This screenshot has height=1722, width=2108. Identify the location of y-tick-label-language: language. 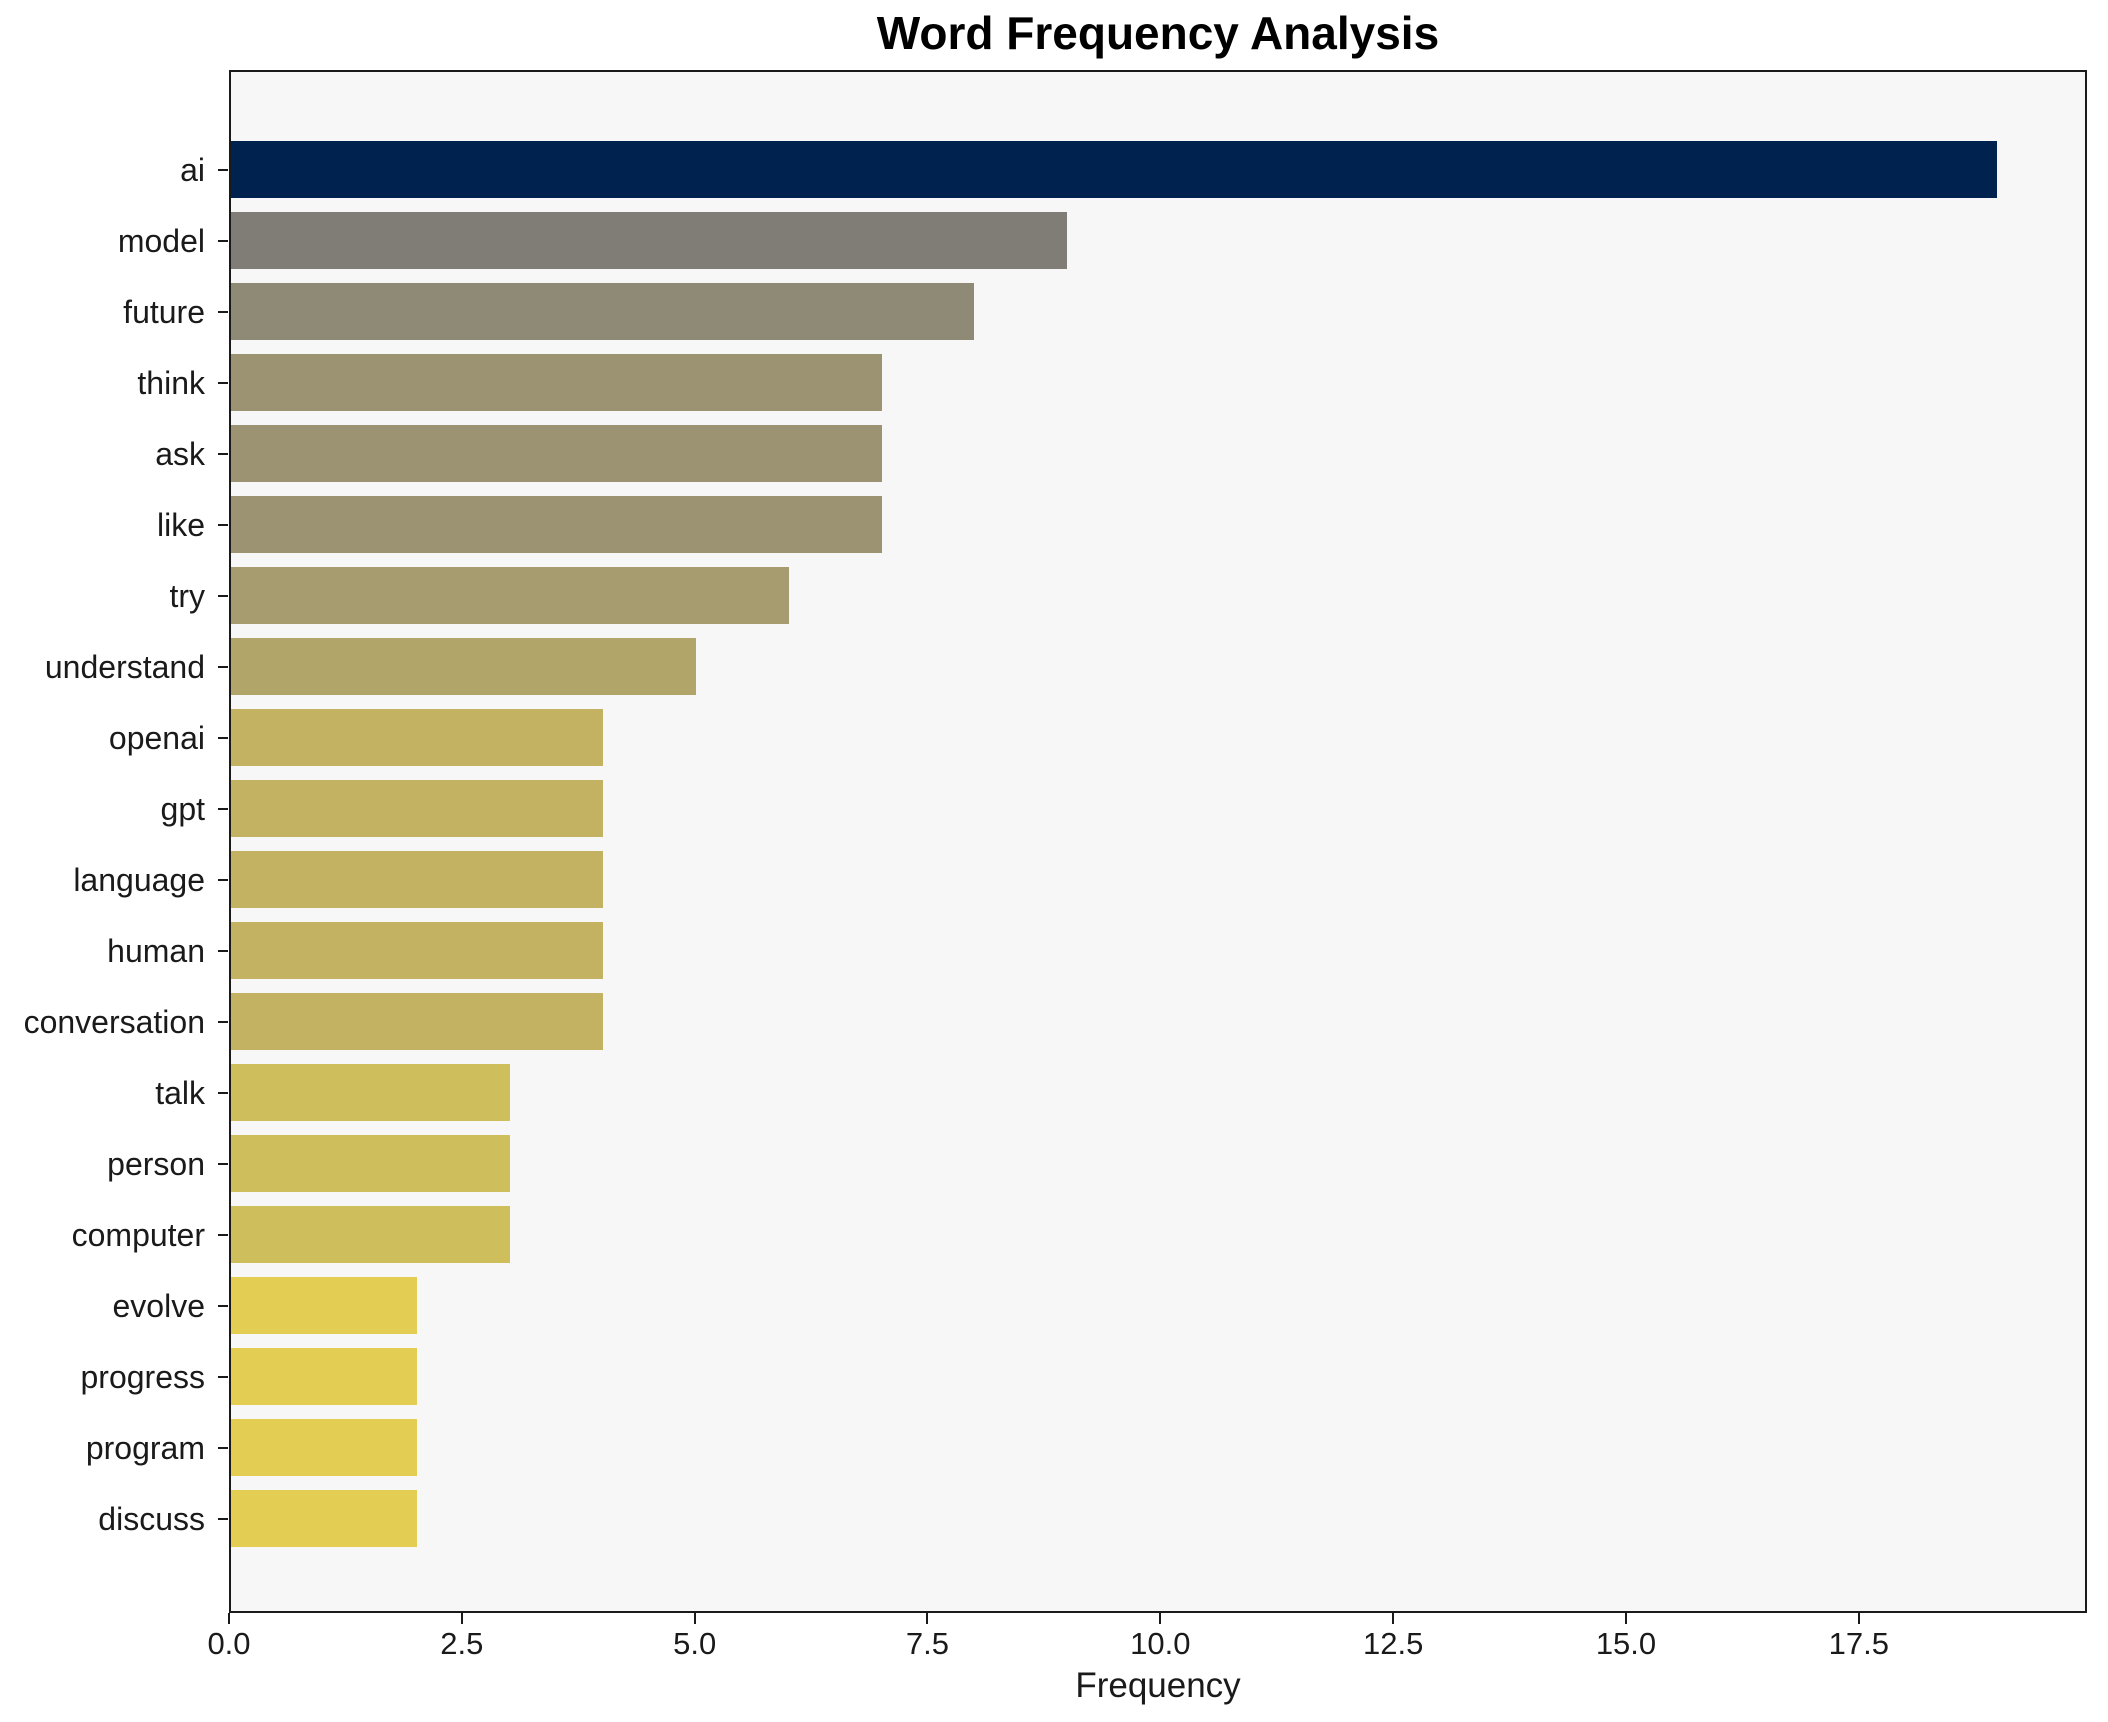
(139, 879).